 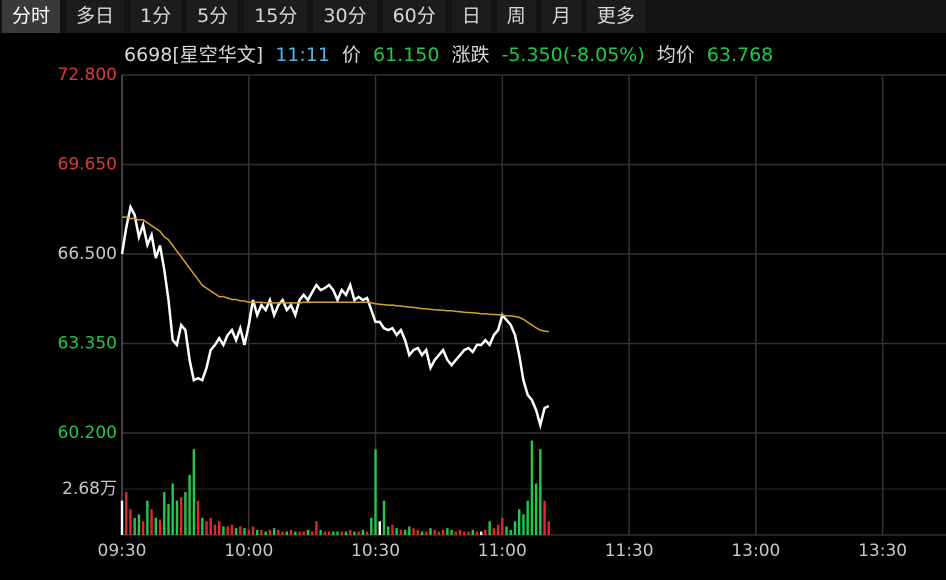 What do you see at coordinates (675, 55) in the screenshot?
I see `avg-label: 均价` at bounding box center [675, 55].